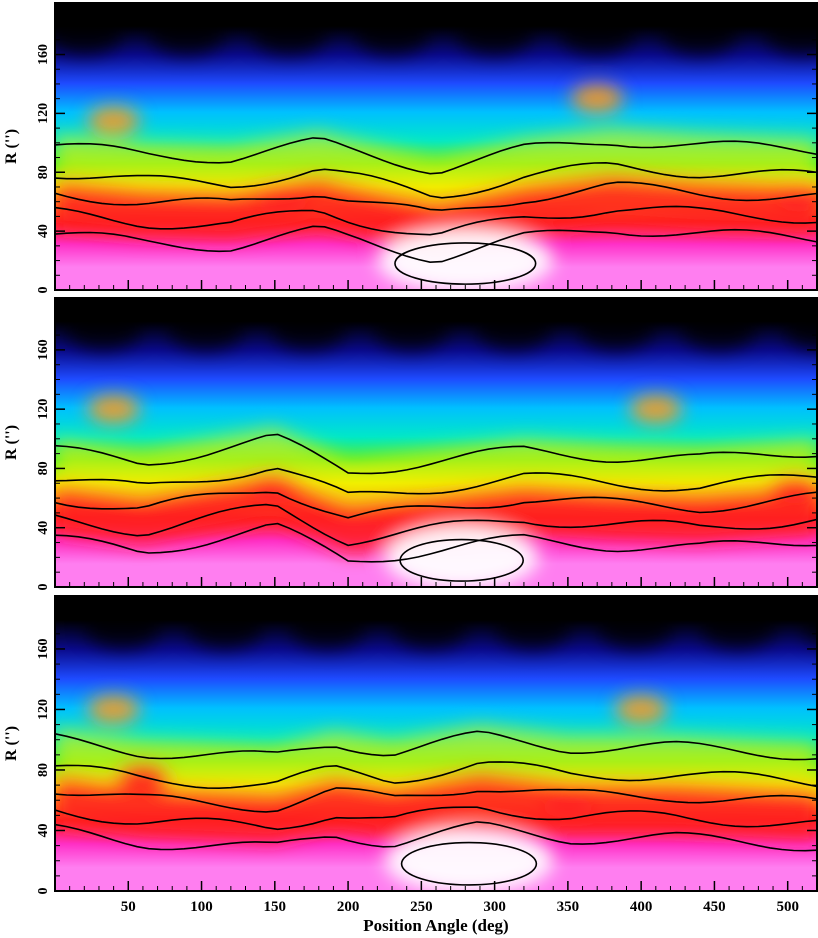 The height and width of the screenshot is (938, 818). Describe the element at coordinates (494, 907) in the screenshot. I see `x-tick-label: 300` at that location.